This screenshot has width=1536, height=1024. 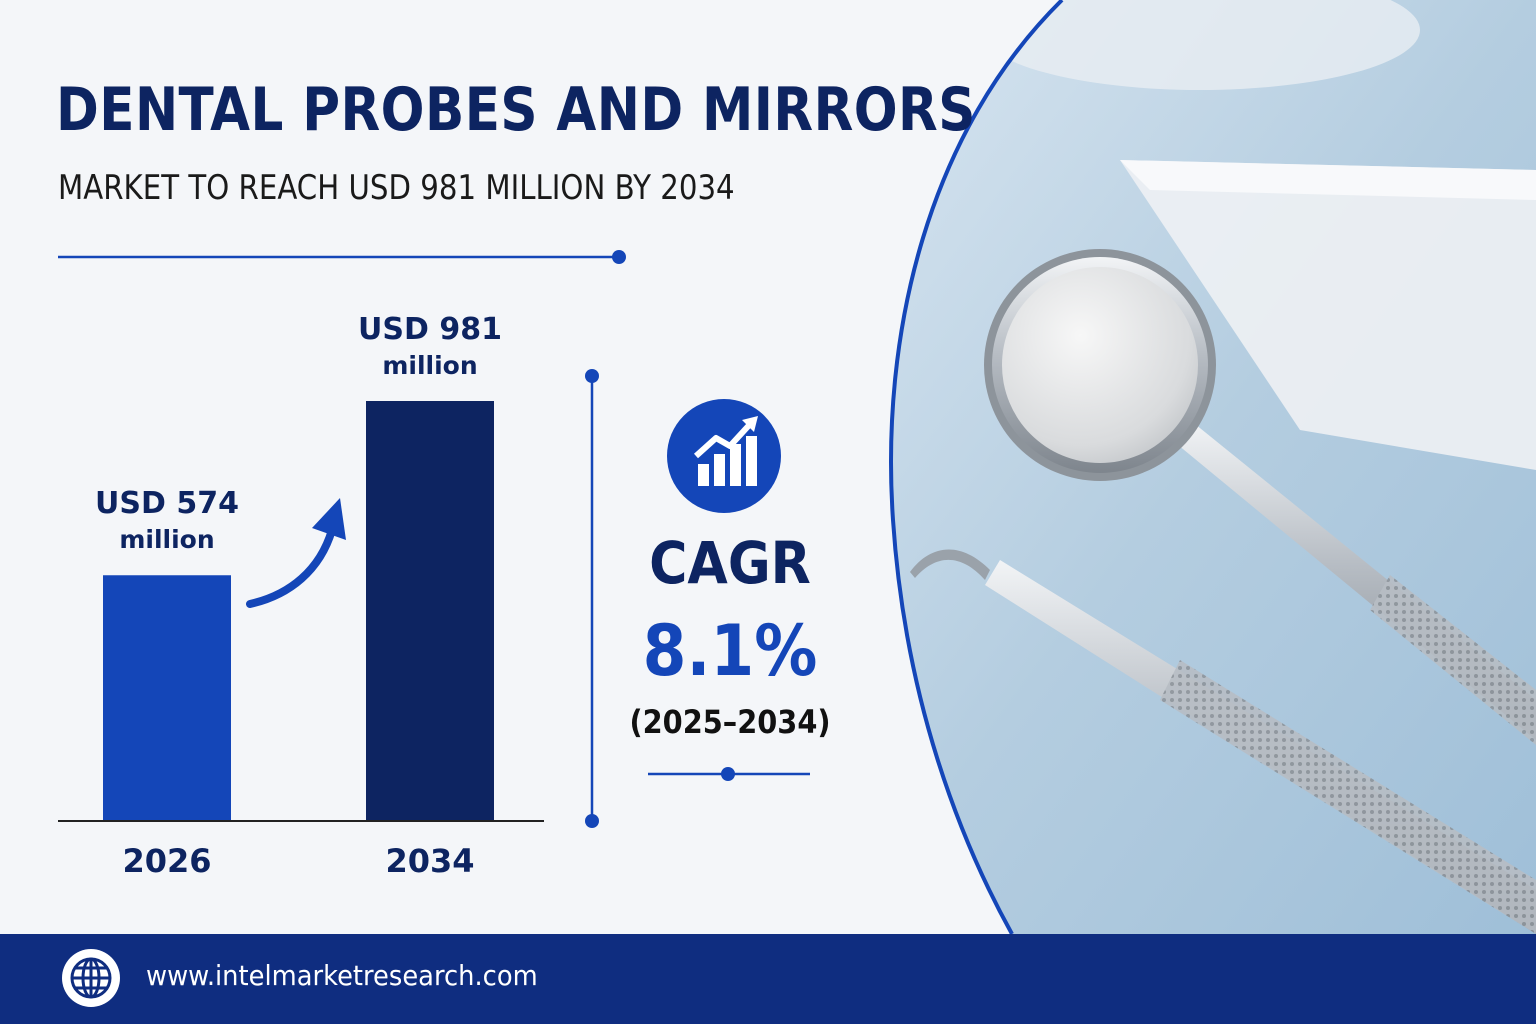 I want to click on bar-value-label: USD 981 million, so click(x=430, y=347).